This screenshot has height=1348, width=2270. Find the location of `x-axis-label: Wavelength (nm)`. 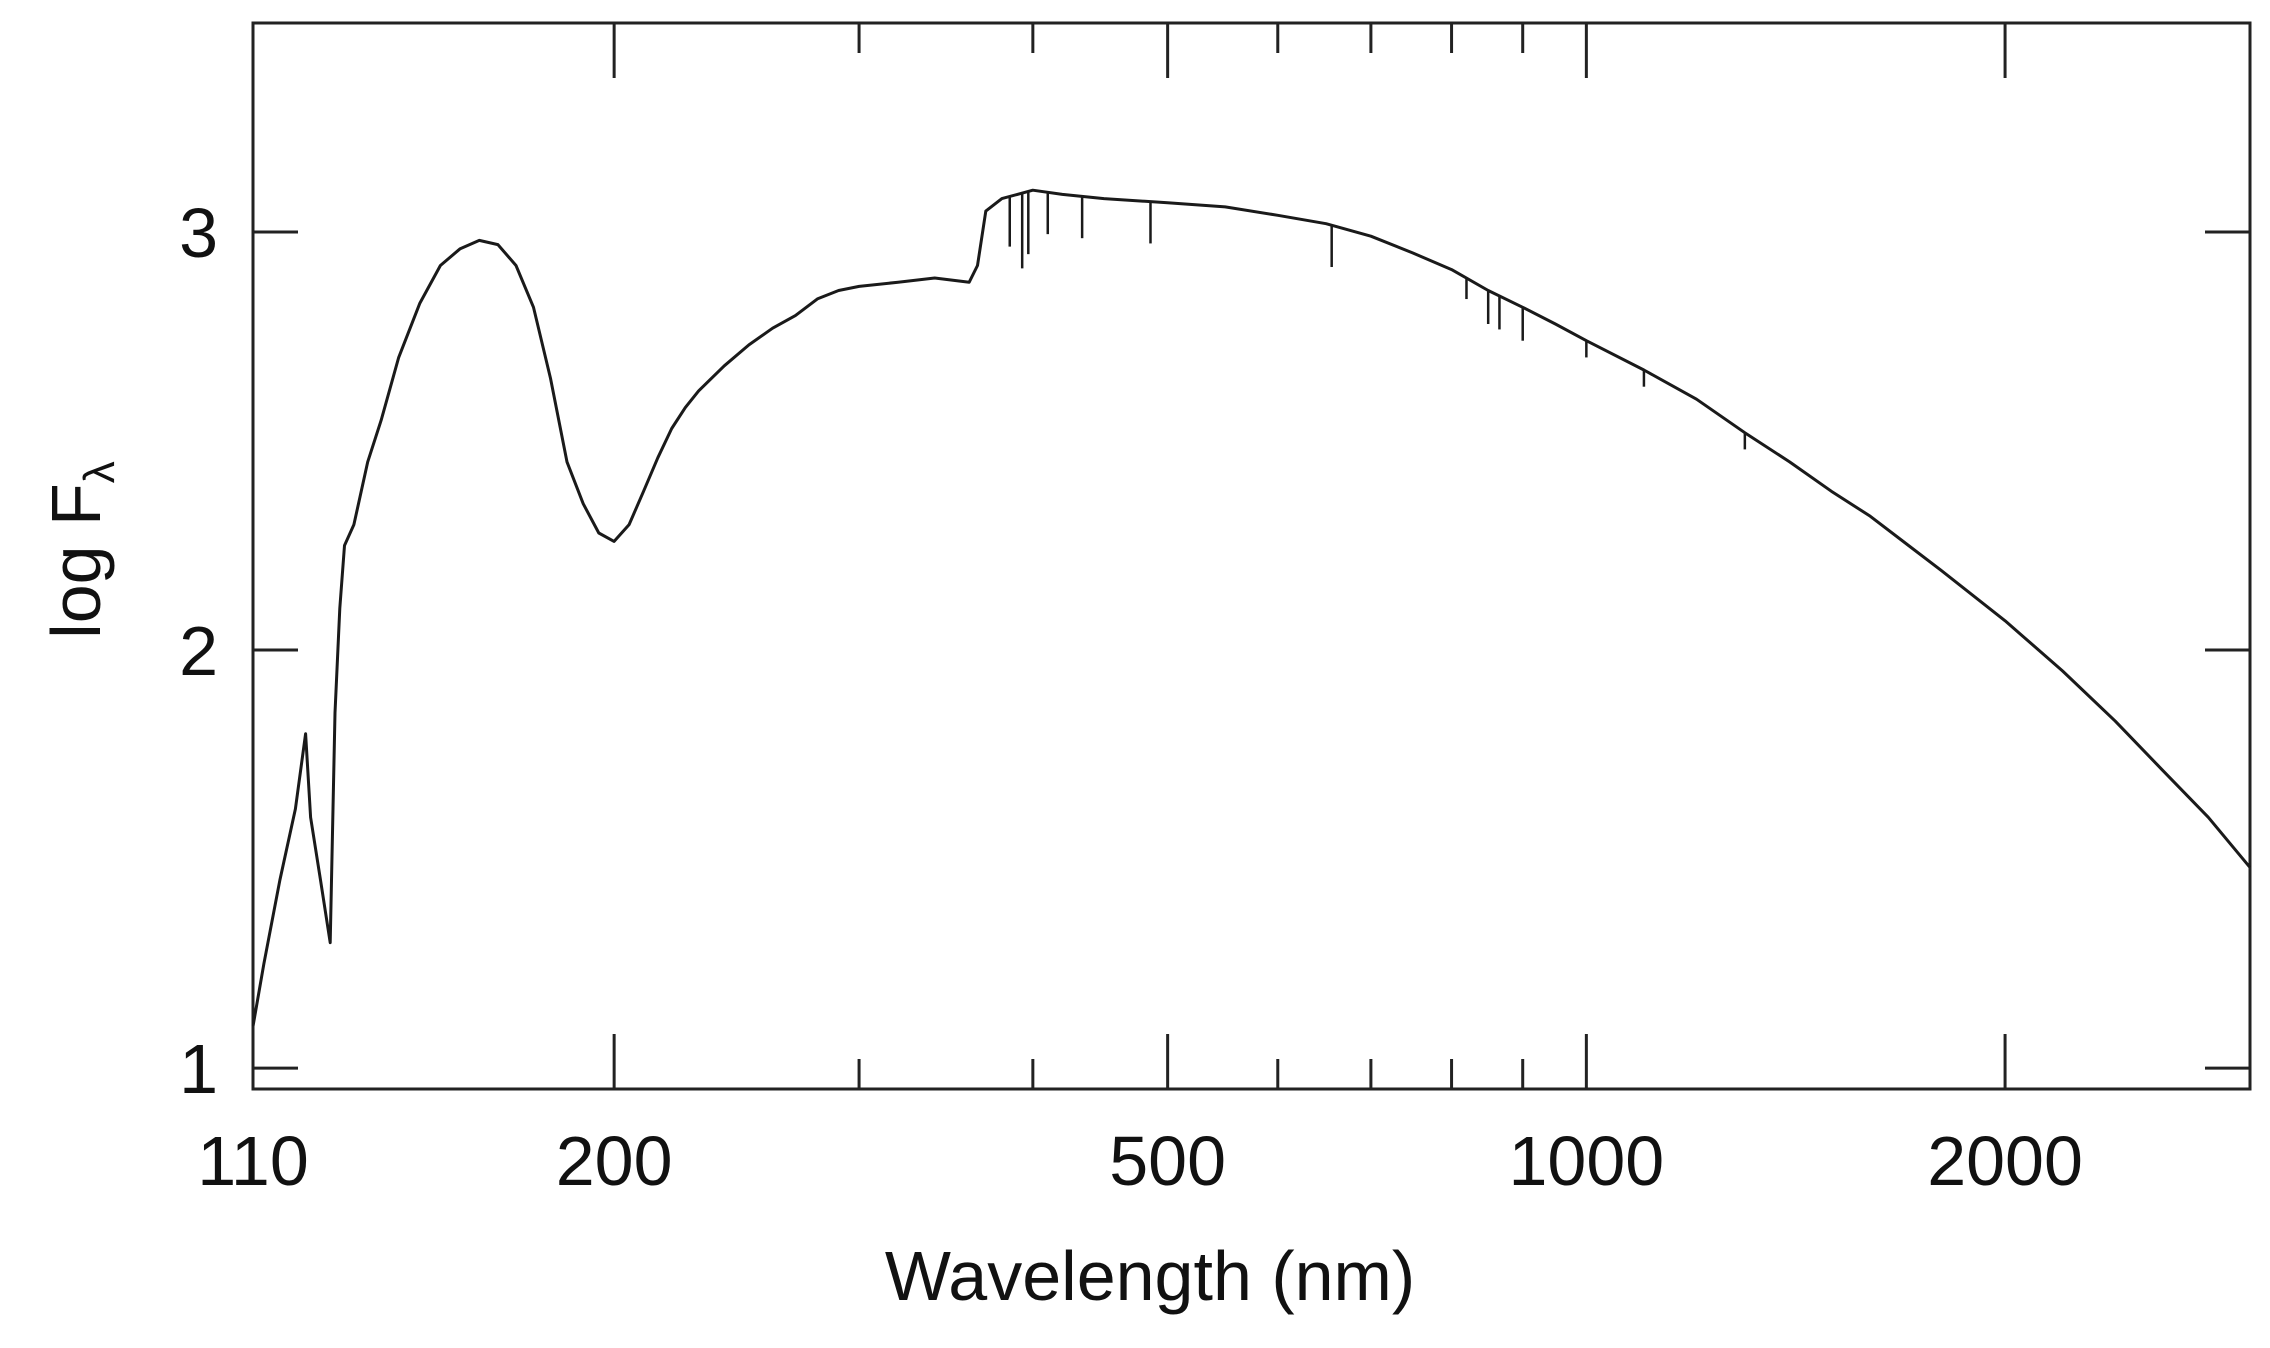

x-axis-label: Wavelength (nm) is located at coordinates (1150, 1276).